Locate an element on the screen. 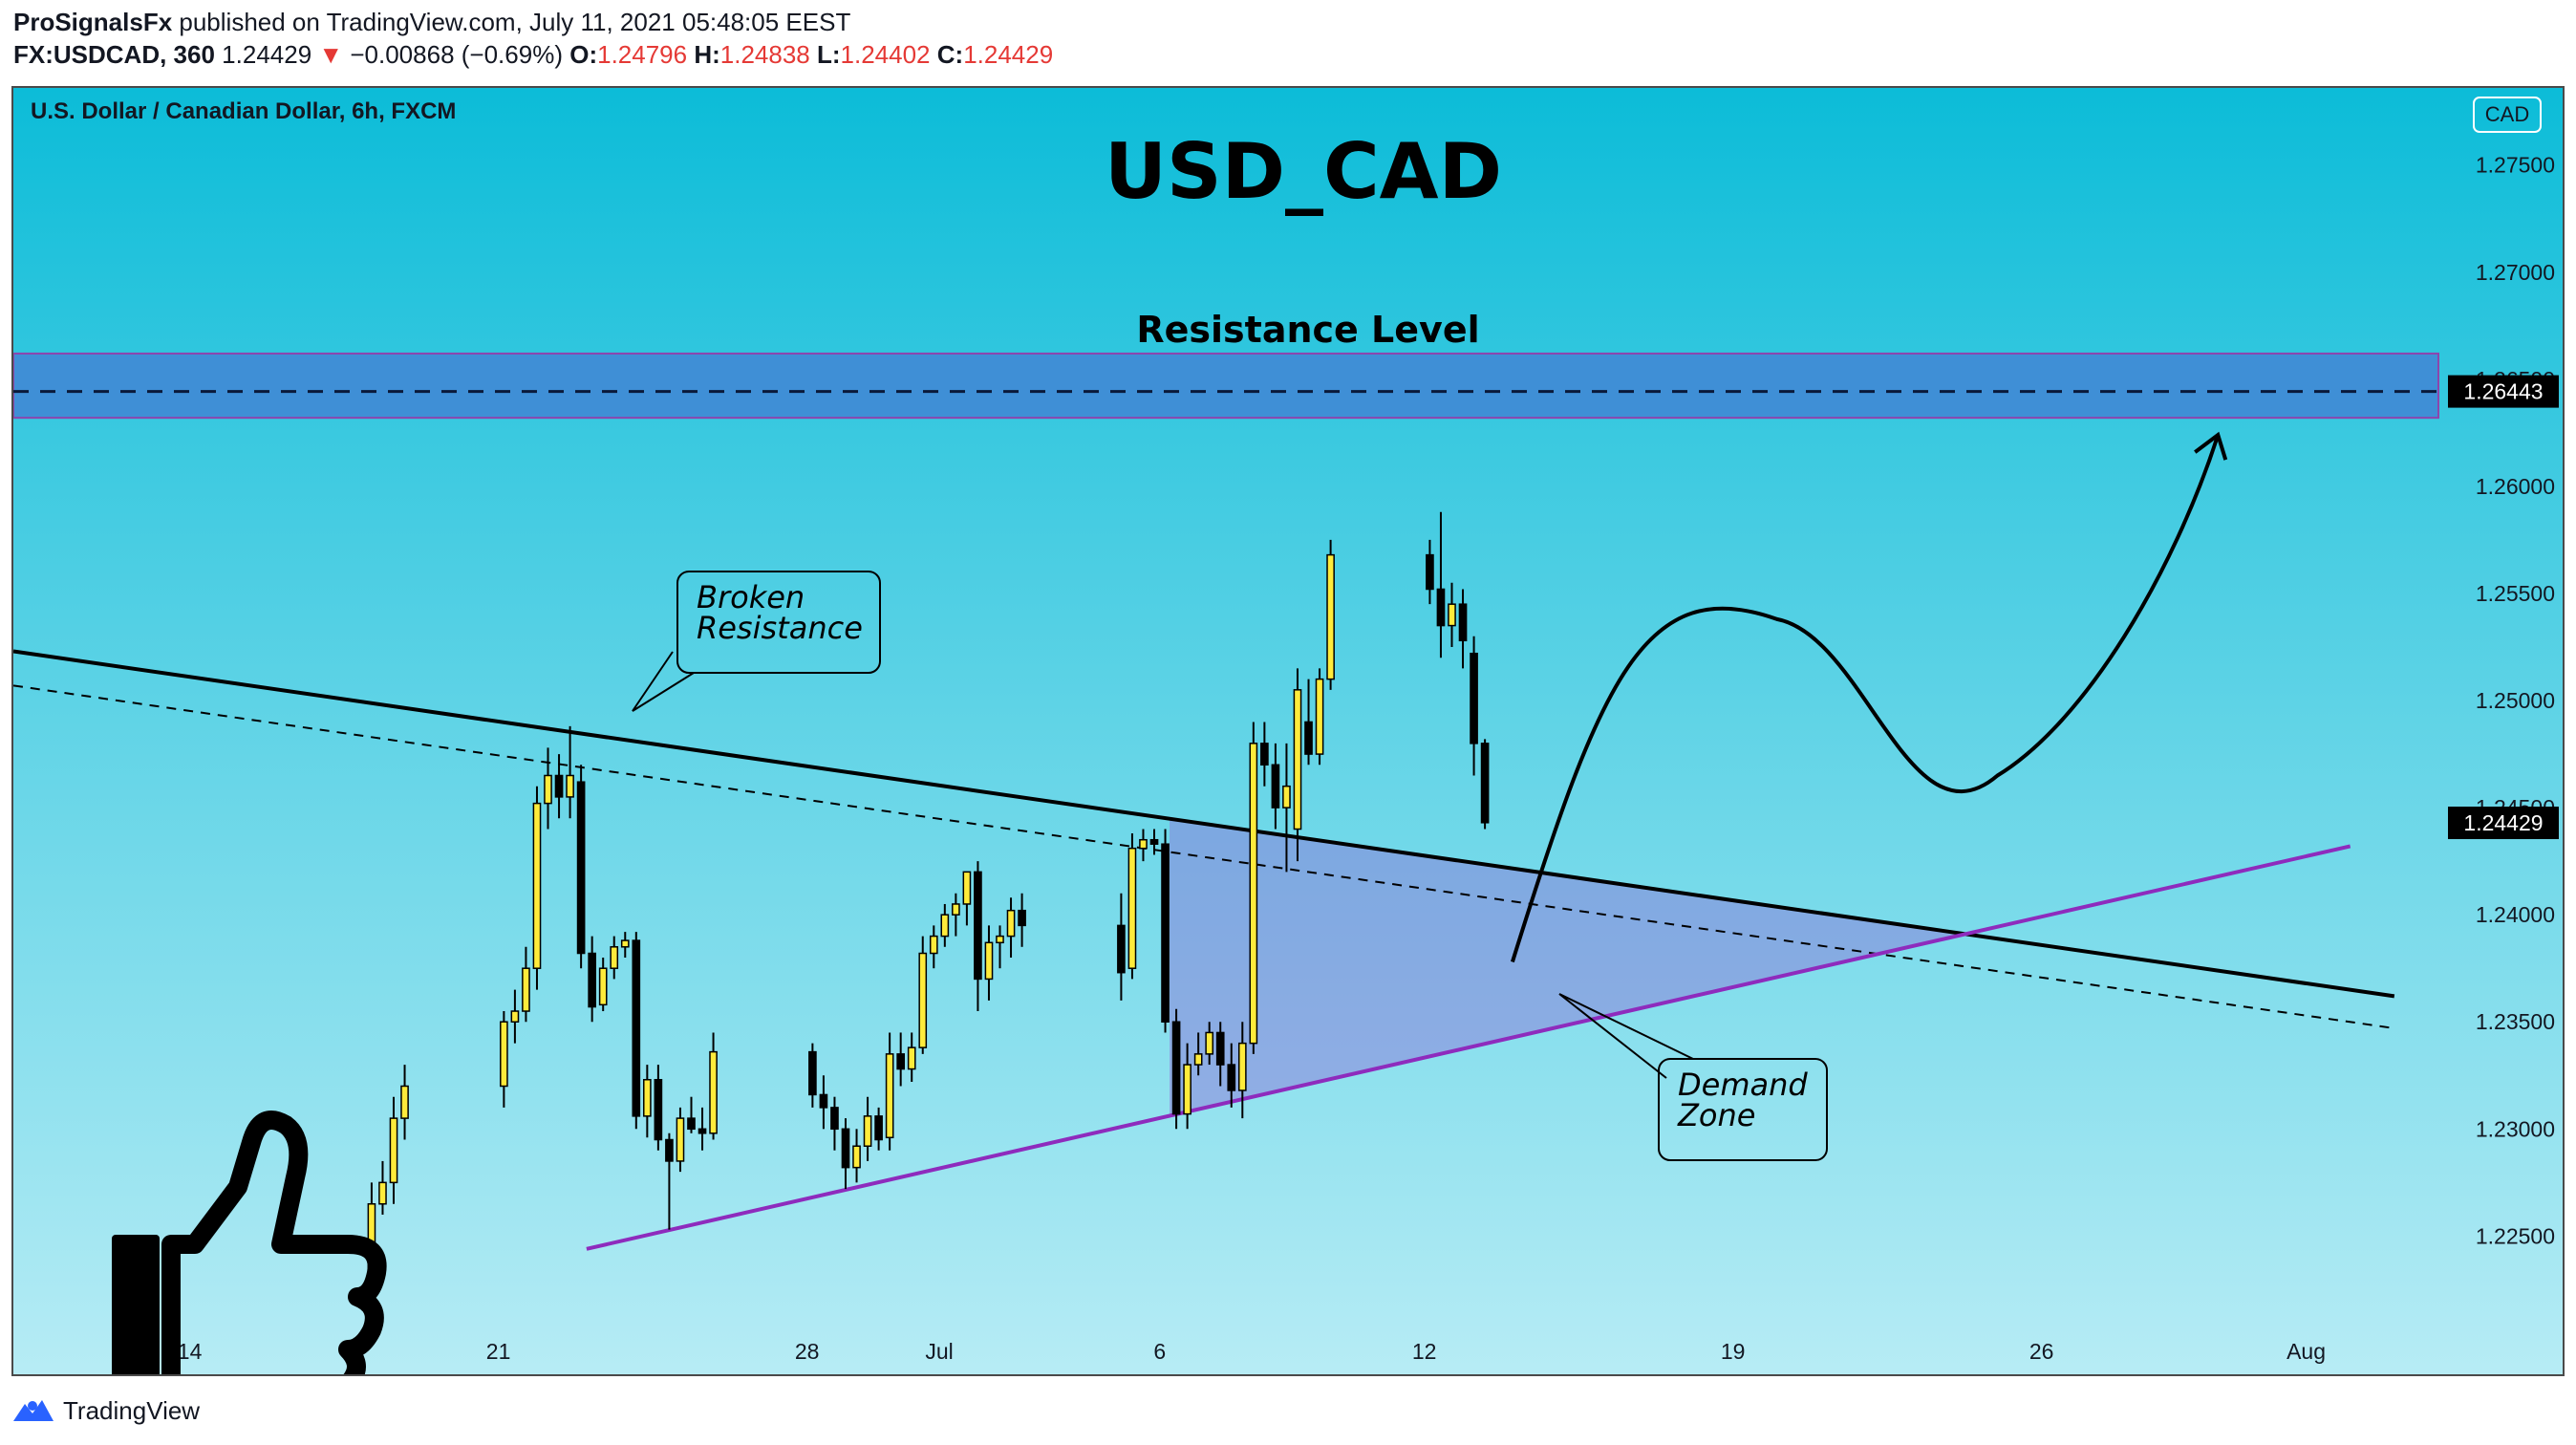  footer: TradingView is located at coordinates (105, 1411).